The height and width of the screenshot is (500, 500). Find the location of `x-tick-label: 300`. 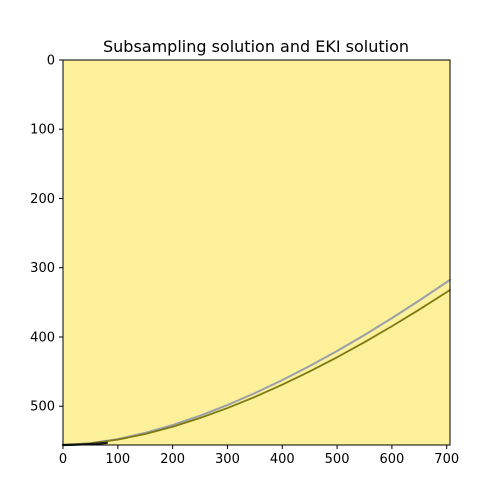

x-tick-label: 300 is located at coordinates (227, 459).